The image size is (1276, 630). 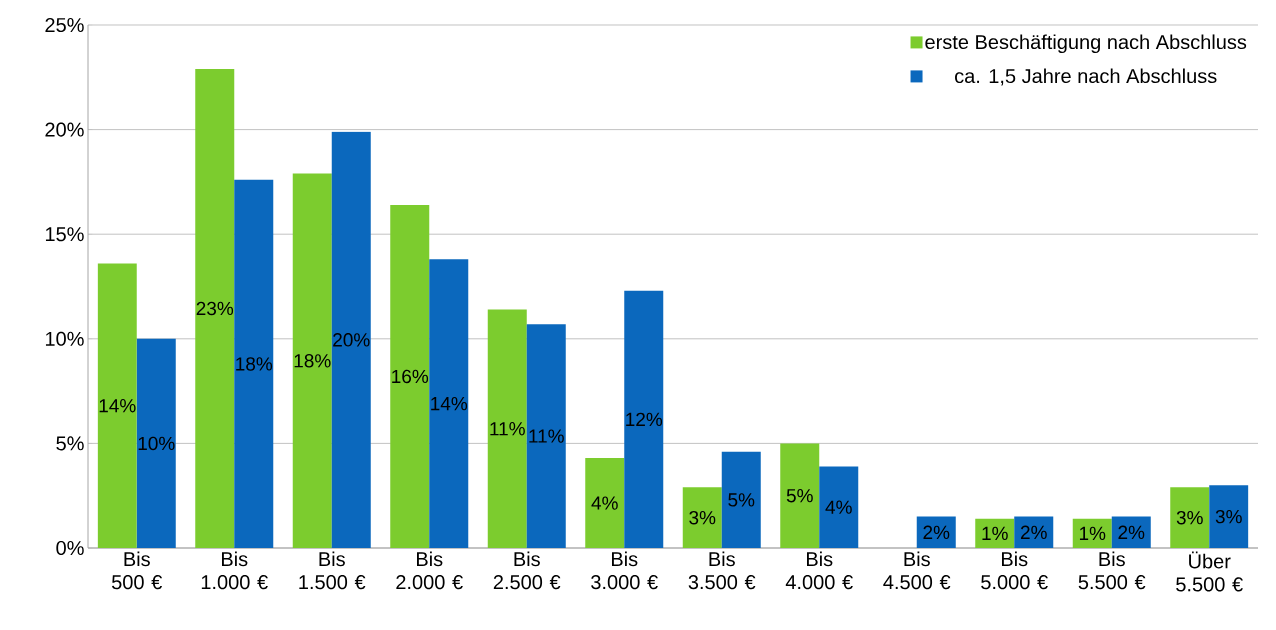 What do you see at coordinates (70, 443) in the screenshot?
I see `y-tick-label: 5%` at bounding box center [70, 443].